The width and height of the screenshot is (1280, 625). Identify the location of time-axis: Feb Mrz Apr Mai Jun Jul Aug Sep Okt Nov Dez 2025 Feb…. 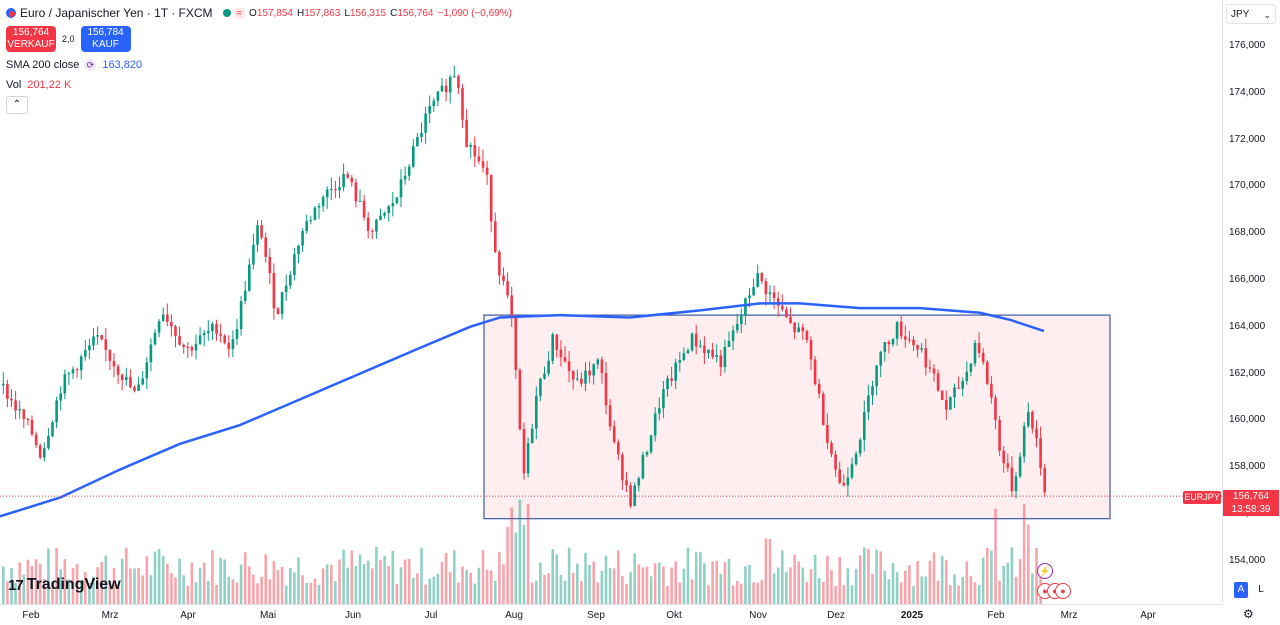
(611, 614).